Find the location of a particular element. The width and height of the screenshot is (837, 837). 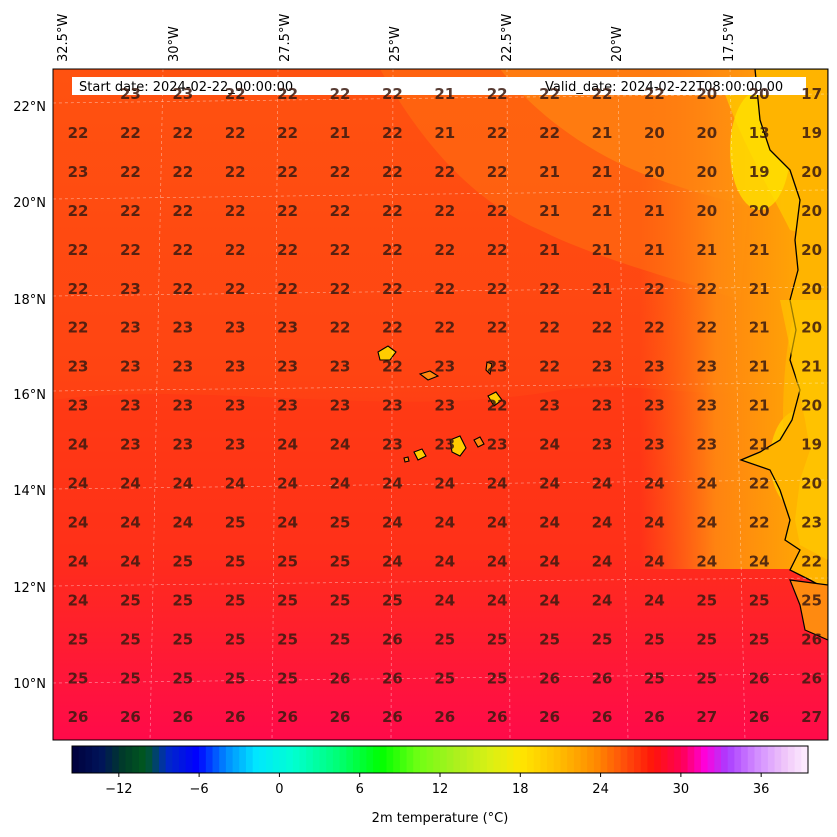

longitude-labels: 32.5°W 30°W 27.5°W 25°W 22.5°W 20°W 17.5°W is located at coordinates (396, 38).